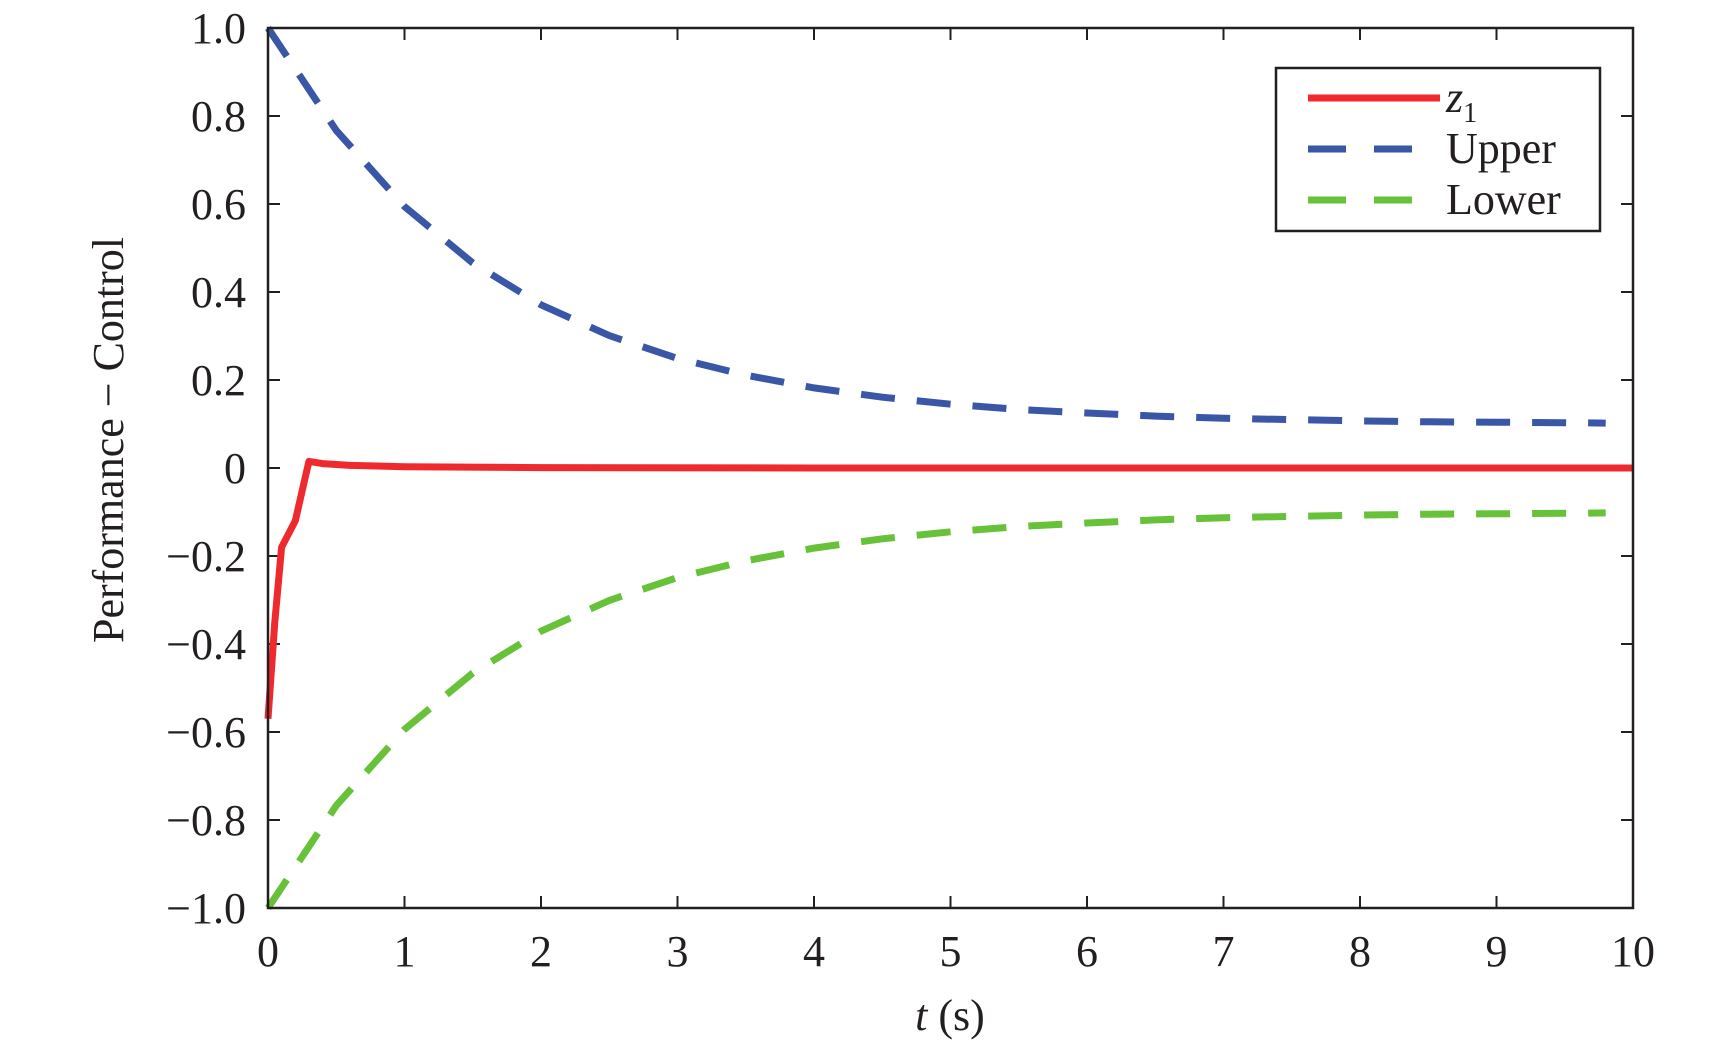  I want to click on y-tick-label: −1.0, so click(206, 908).